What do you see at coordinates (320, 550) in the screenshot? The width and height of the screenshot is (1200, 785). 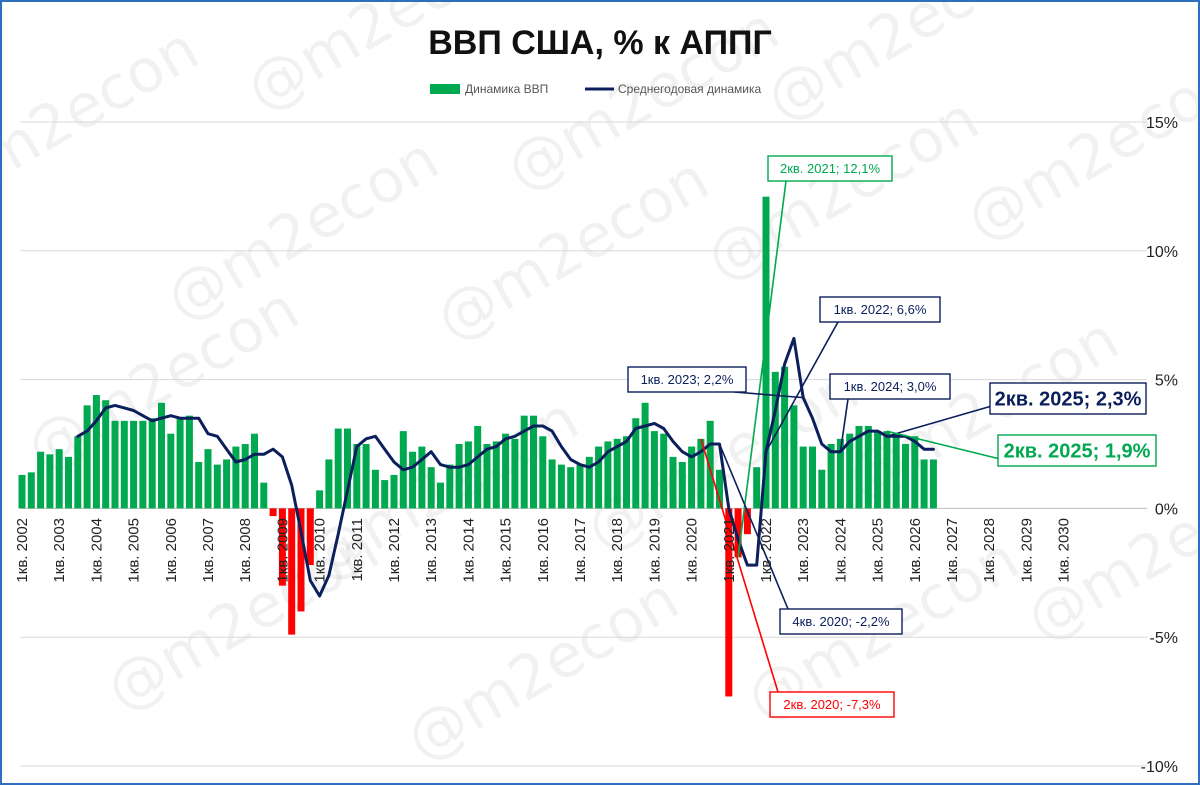 I see `x-tick-label: 1кв. 2010` at bounding box center [320, 550].